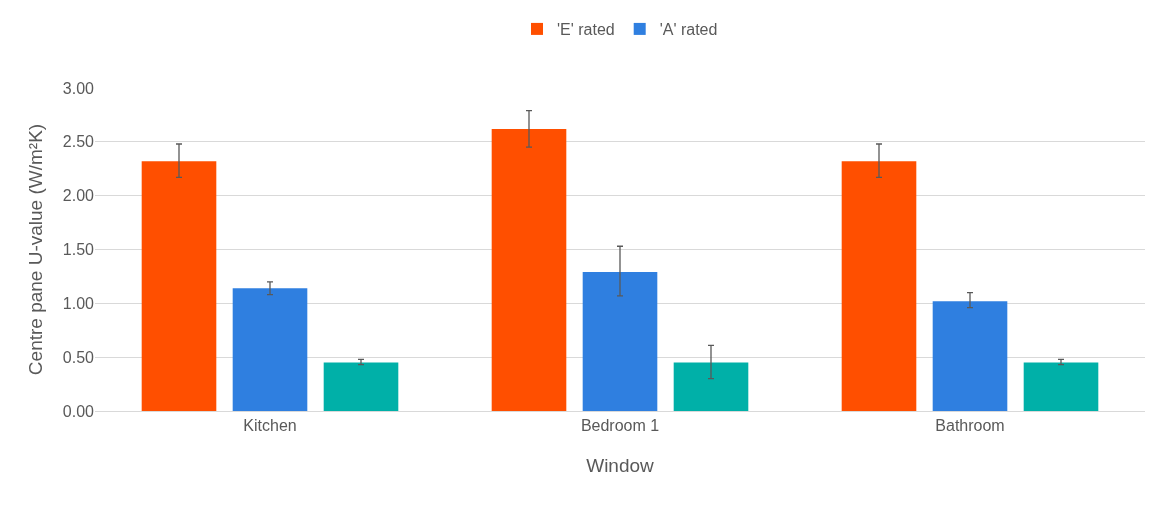 This screenshot has width=1170, height=506. Describe the element at coordinates (620, 465) in the screenshot. I see `x-axis-title: Window` at that location.